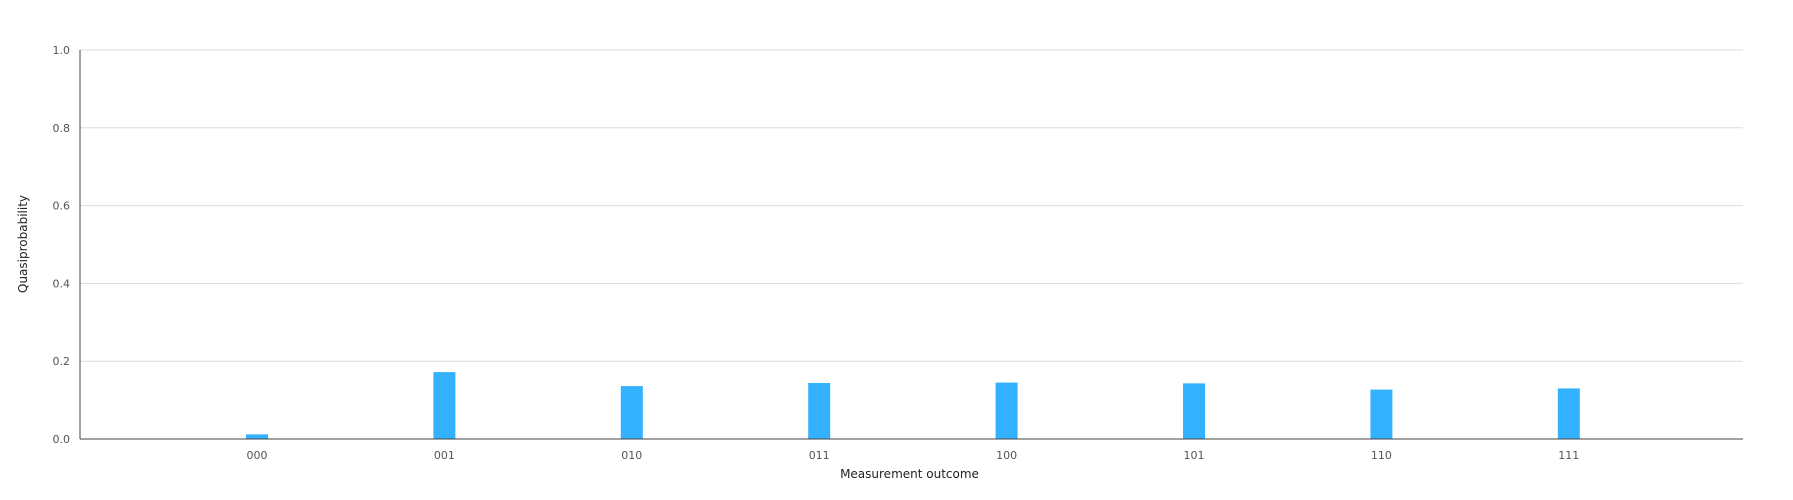 This screenshot has width=1793, height=500. Describe the element at coordinates (257, 455) in the screenshot. I see `x-tick-label: 000` at that location.